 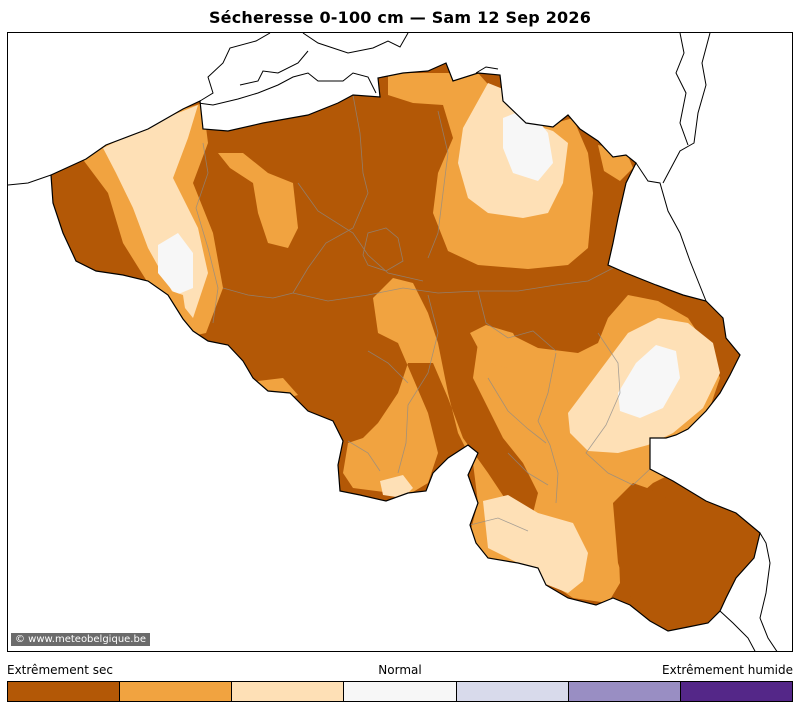 I want to click on map-title: Sécheresse 0-100 cm — Sam 12 Sep 2026, so click(x=400, y=17).